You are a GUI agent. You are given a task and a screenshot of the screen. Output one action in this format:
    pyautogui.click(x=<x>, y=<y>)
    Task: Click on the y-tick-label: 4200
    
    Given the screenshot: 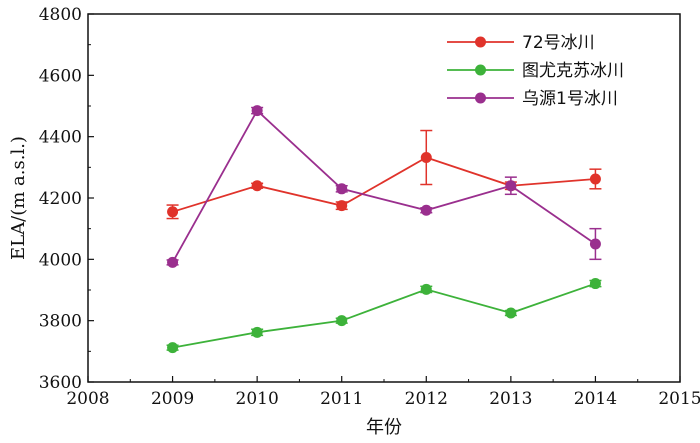 What is the action you would take?
    pyautogui.click(x=60, y=199)
    